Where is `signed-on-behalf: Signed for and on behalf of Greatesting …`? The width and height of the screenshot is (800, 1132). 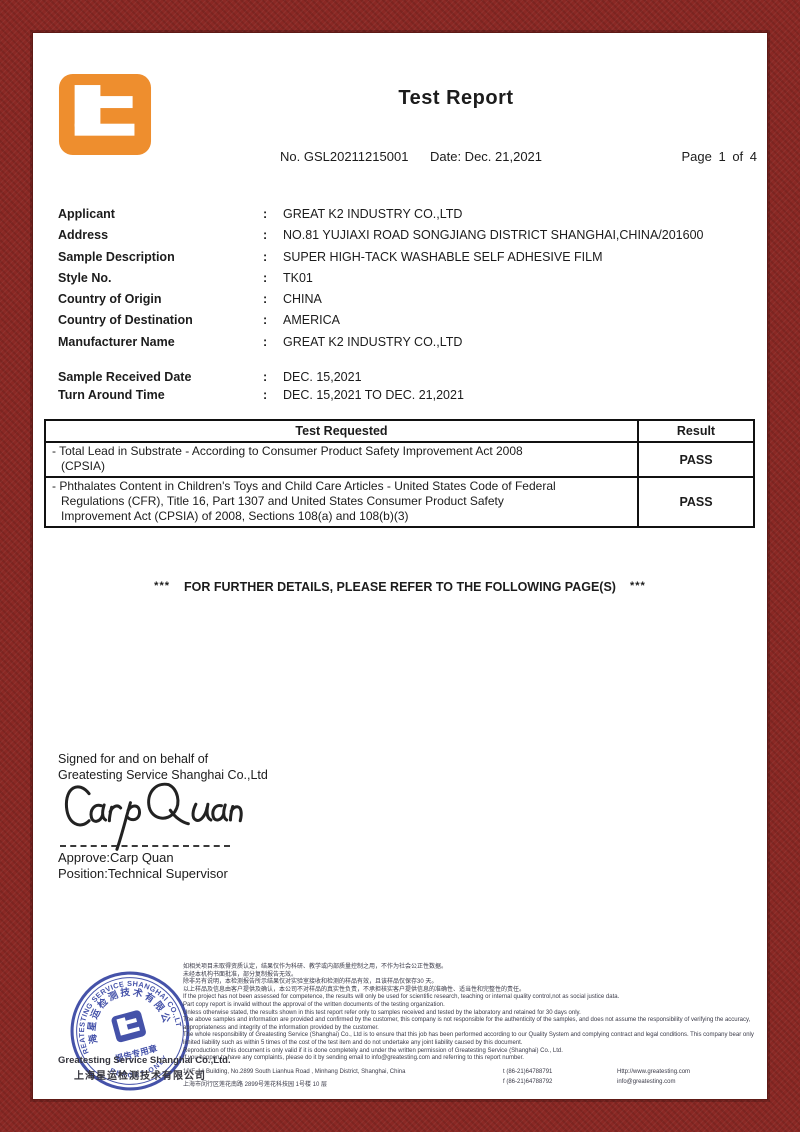 signed-on-behalf: Signed for and on behalf of Greatesting … is located at coordinates (163, 767).